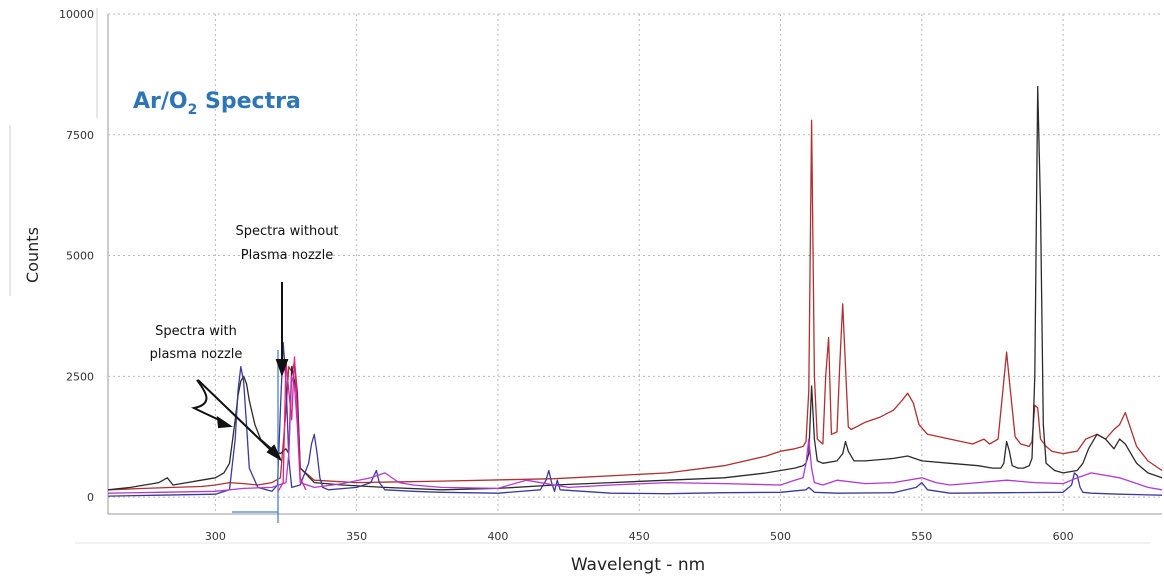 This screenshot has width=1164, height=585. What do you see at coordinates (80, 256) in the screenshot?
I see `y-tick-label: 5000` at bounding box center [80, 256].